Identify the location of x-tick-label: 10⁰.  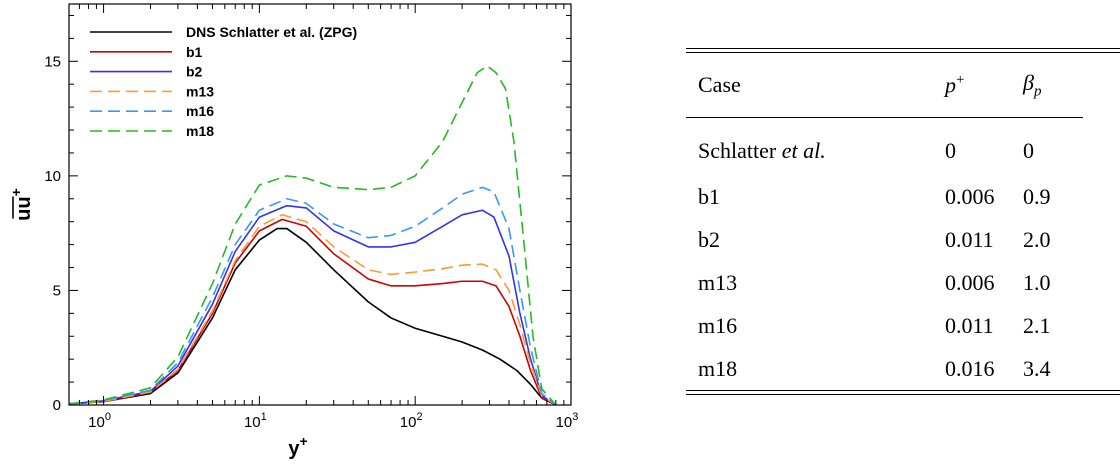
(99, 421).